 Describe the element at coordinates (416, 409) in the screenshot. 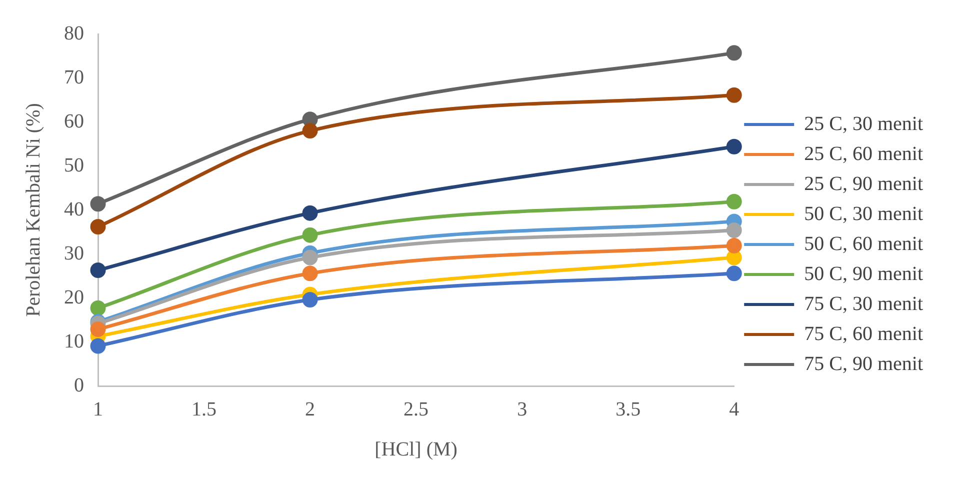

I see `x-tick-label: 2.5` at that location.